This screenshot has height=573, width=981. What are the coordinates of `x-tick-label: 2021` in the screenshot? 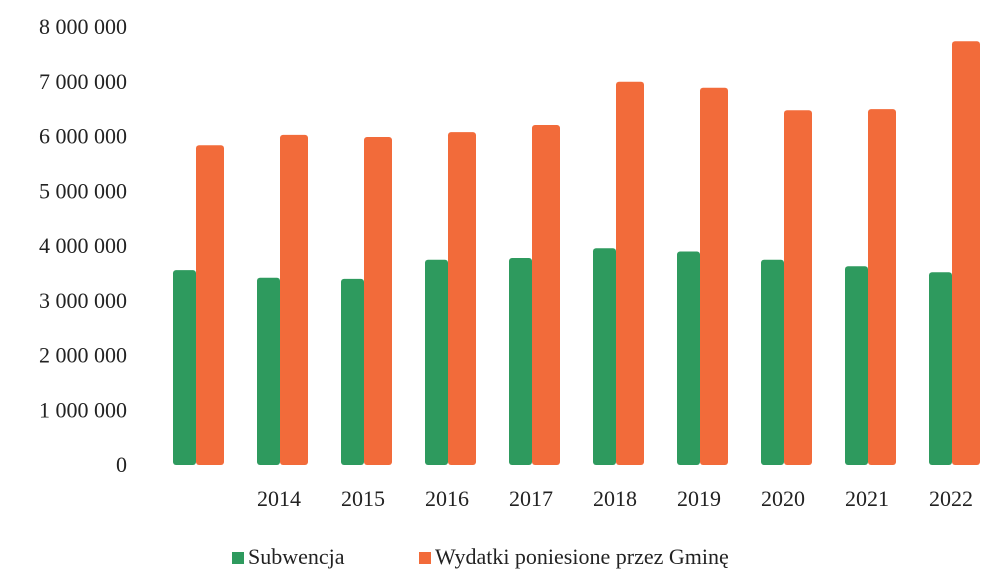 It's located at (867, 498).